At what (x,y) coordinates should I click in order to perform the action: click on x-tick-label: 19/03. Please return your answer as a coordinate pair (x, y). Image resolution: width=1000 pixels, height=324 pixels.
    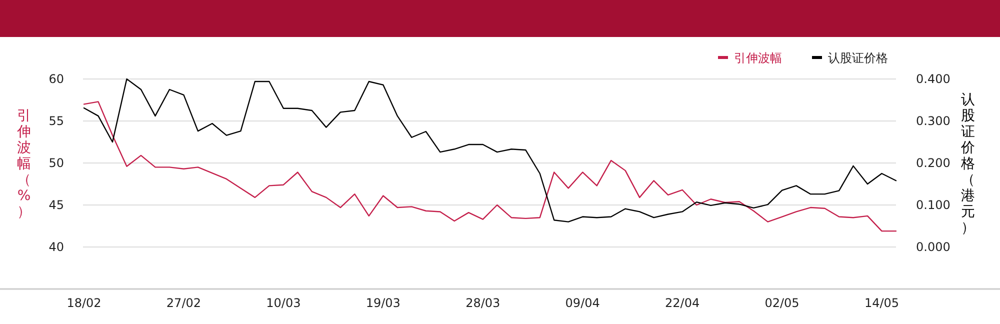
    Looking at the image, I should click on (383, 303).